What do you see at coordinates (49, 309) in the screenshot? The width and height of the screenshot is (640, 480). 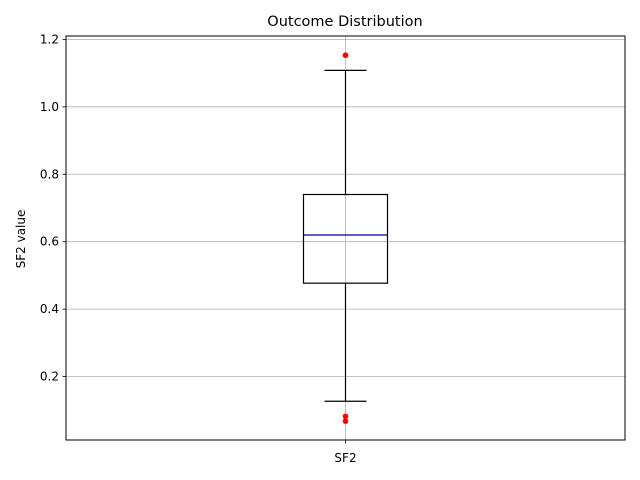 I see `y-tick-label: 0.4` at bounding box center [49, 309].